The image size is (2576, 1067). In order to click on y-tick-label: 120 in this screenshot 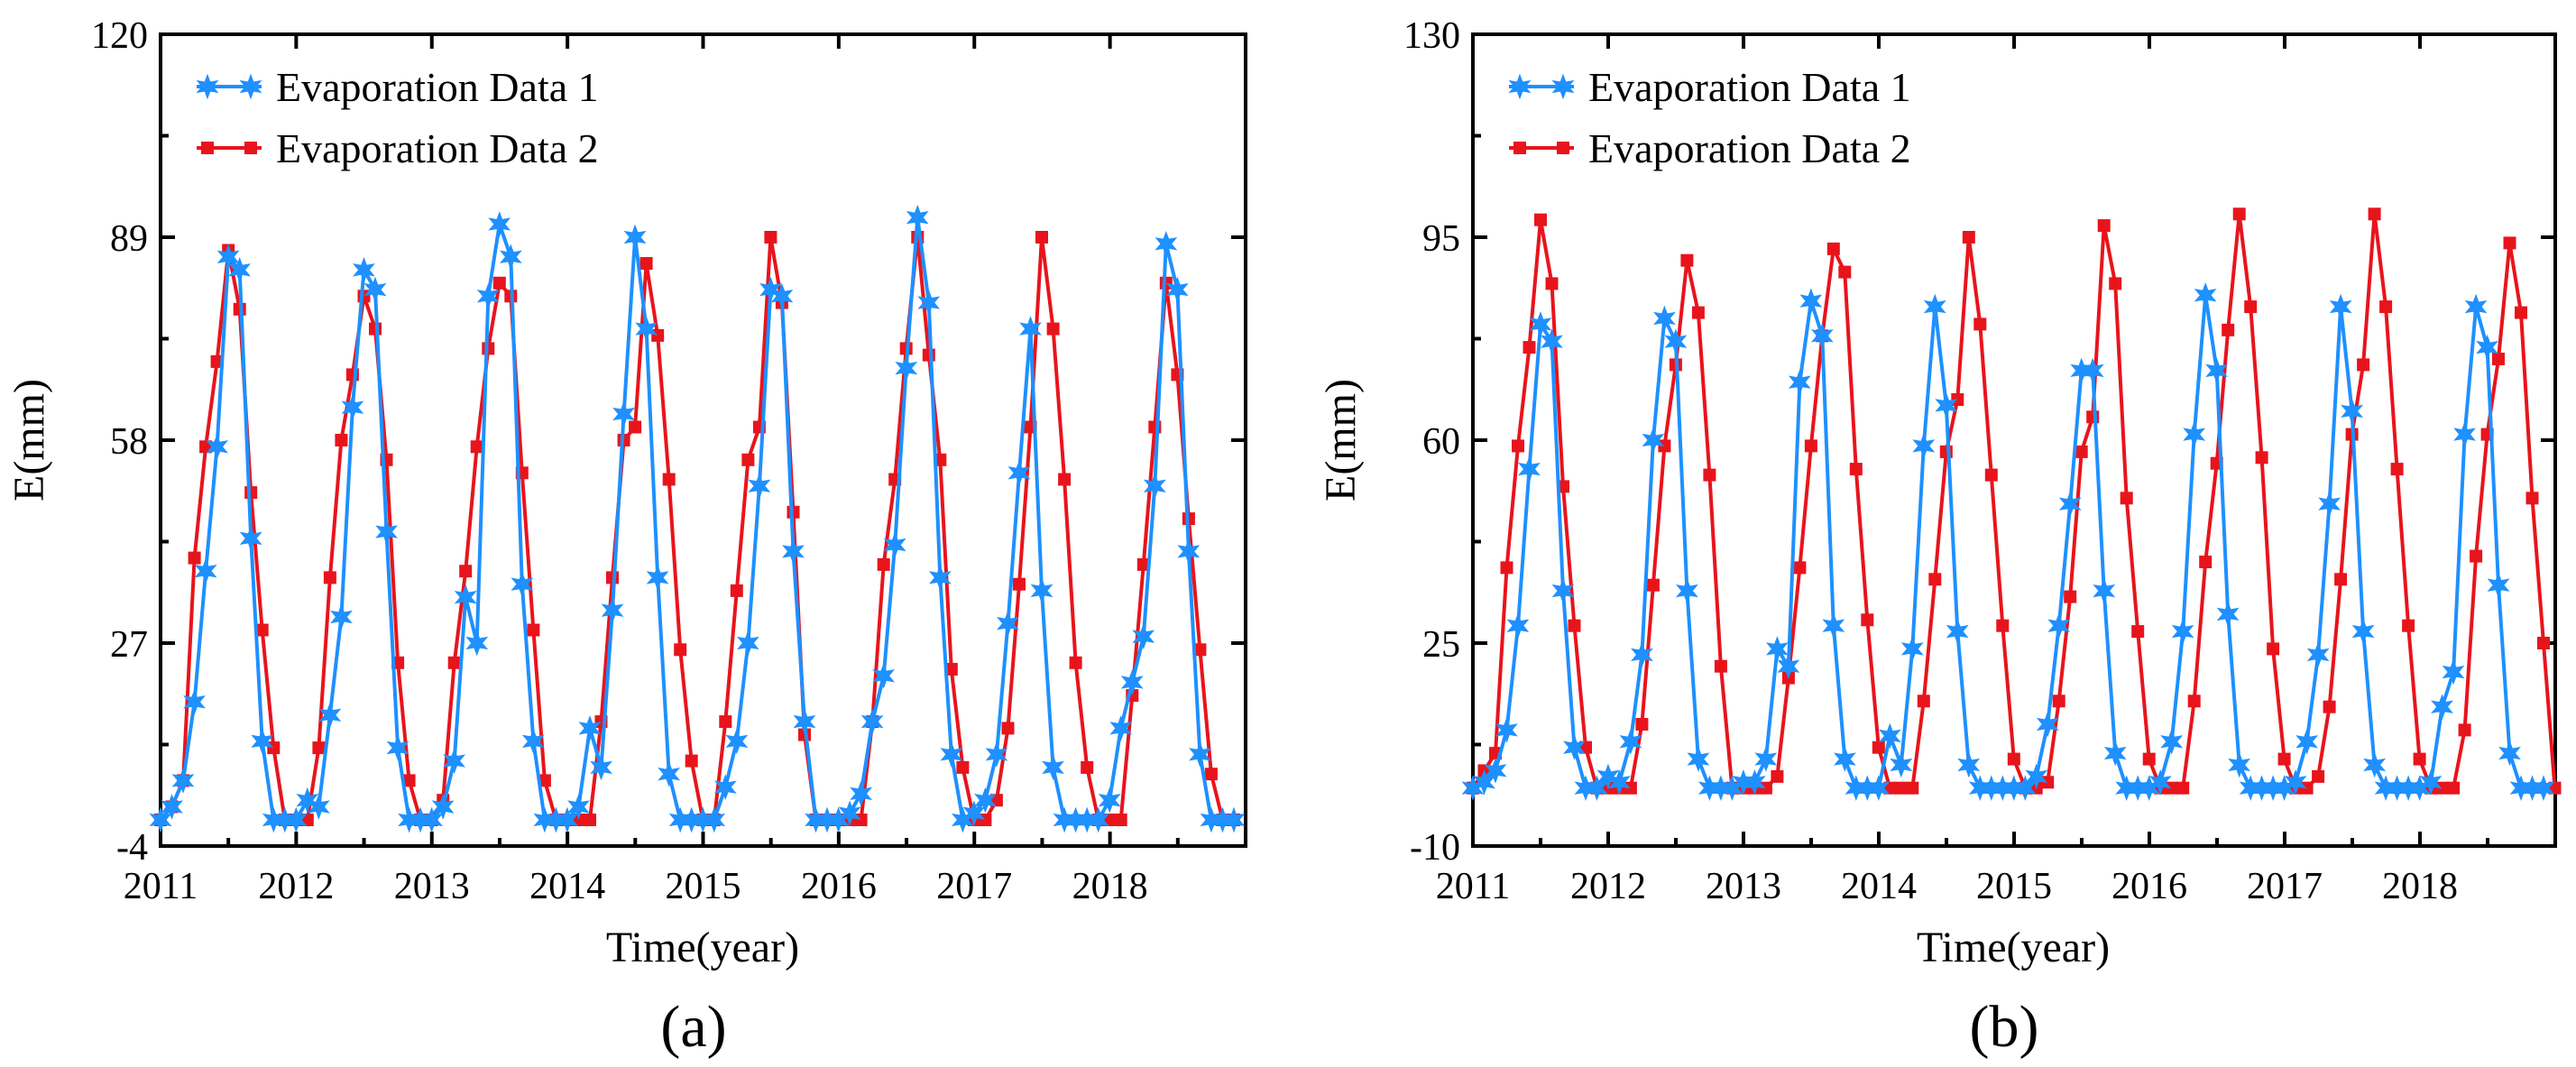, I will do `click(120, 36)`.